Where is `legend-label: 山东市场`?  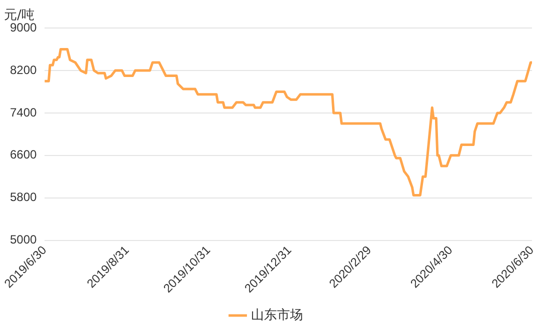 legend-label: 山东市场 is located at coordinates (276, 315).